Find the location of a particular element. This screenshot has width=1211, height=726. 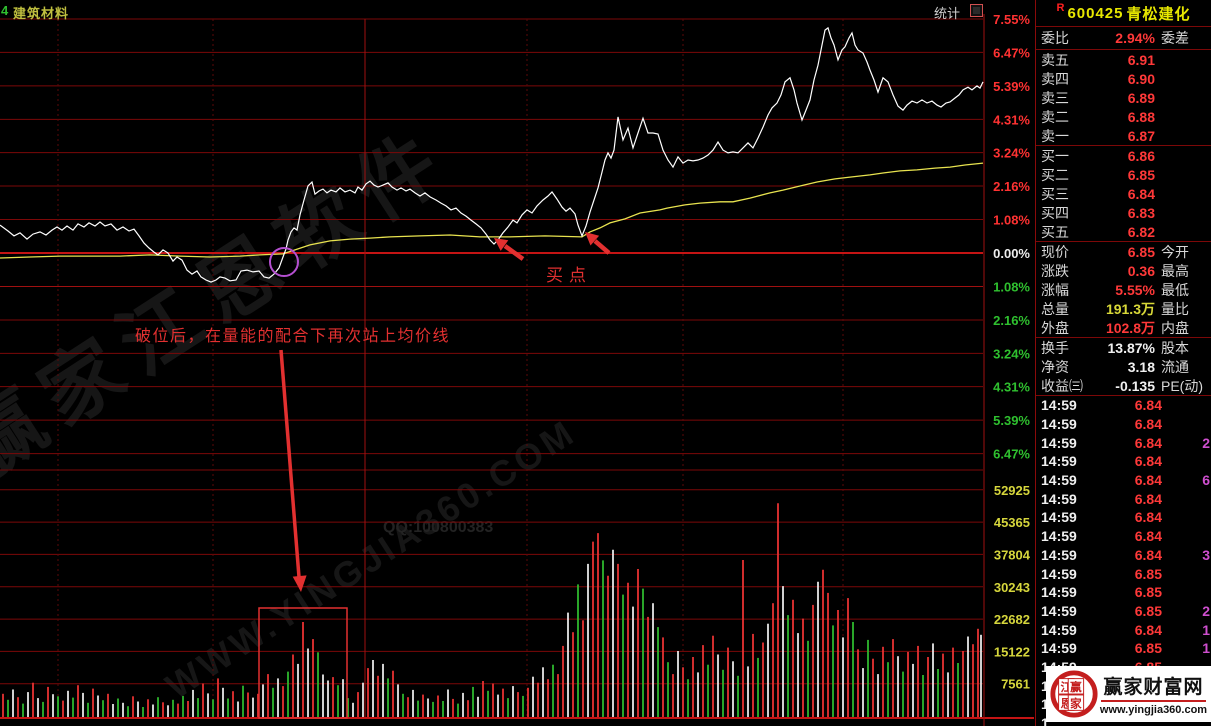

bid-price: 6.84 is located at coordinates (1141, 193).